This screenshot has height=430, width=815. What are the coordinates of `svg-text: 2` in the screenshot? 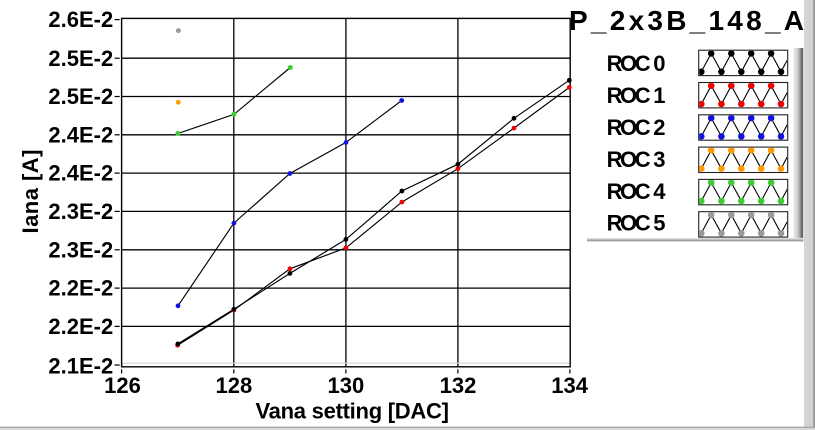 It's located at (659, 127).